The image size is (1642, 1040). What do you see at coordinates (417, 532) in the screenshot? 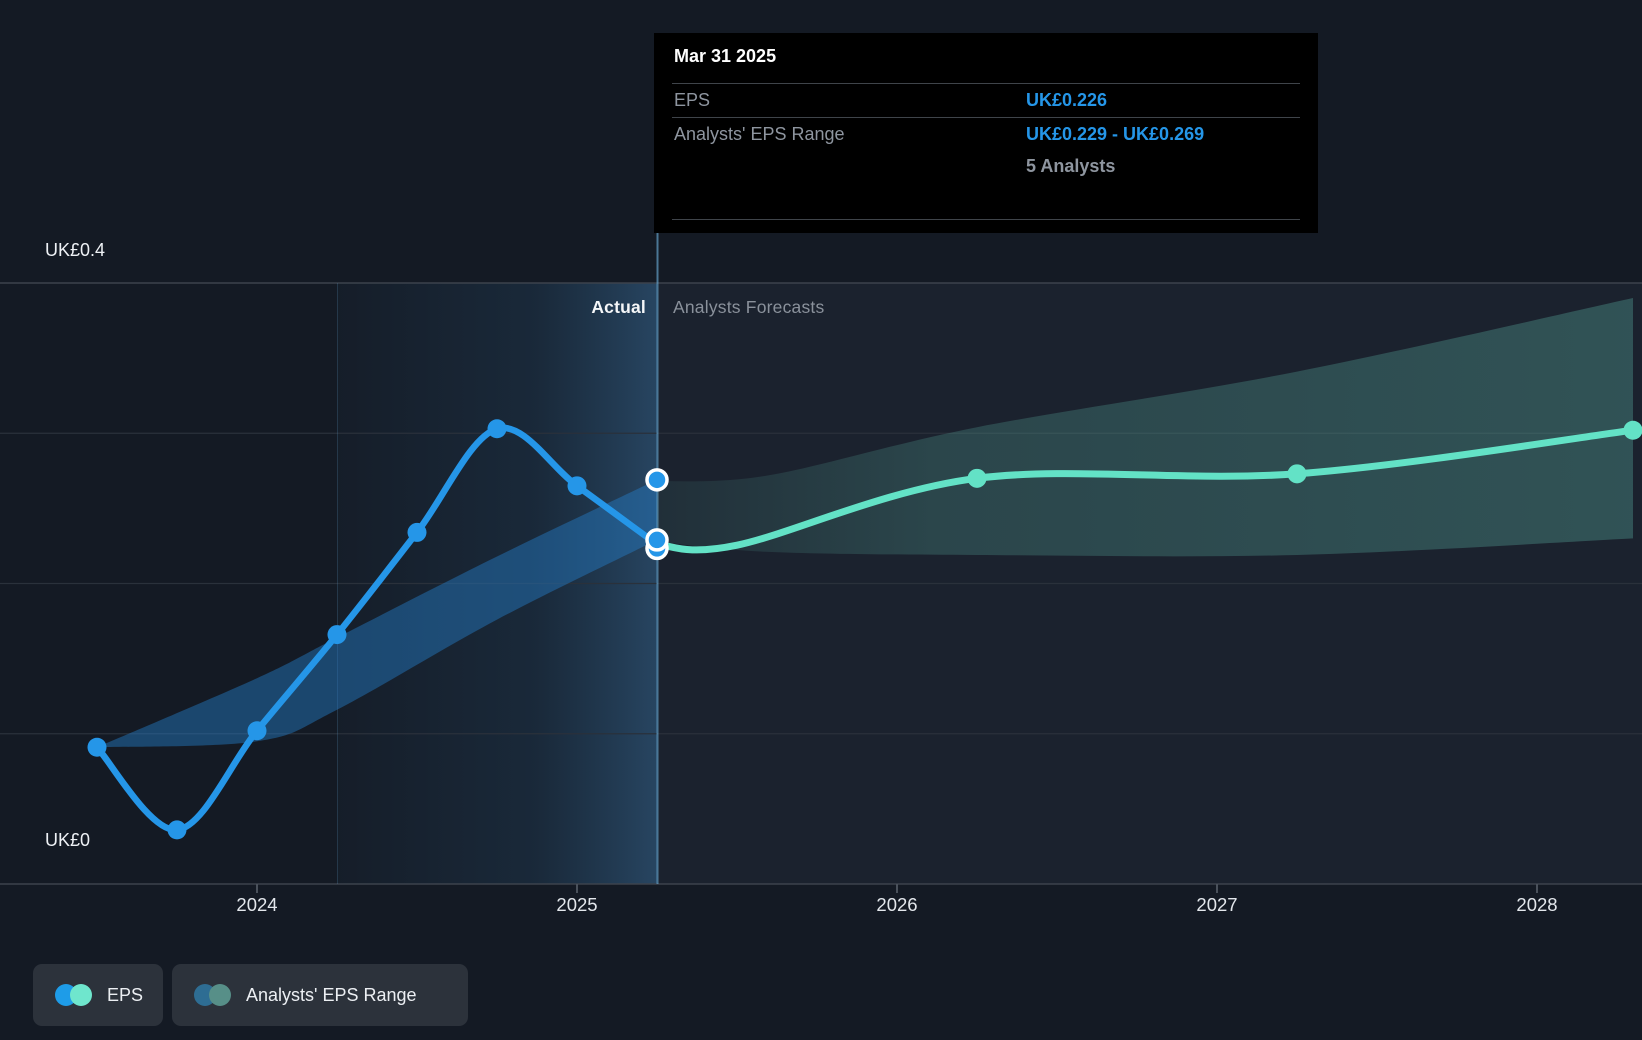
I see `eps-actual-point-2024.5` at bounding box center [417, 532].